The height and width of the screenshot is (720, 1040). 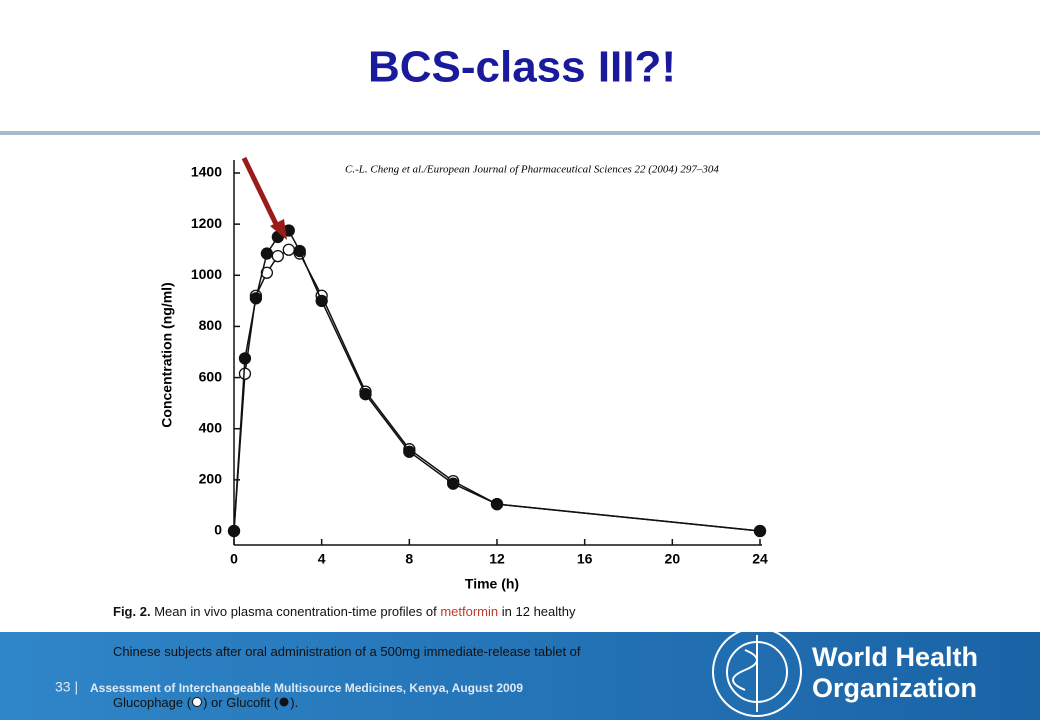 I want to click on y-tick-label: 1000, so click(x=206, y=274).